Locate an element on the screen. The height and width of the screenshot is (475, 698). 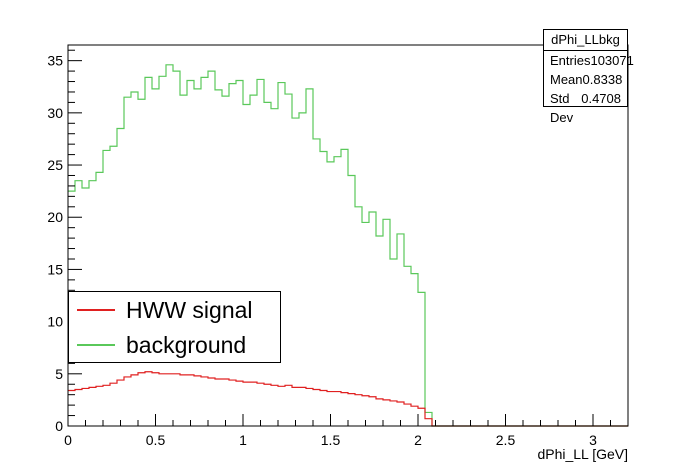
stats-row-entries: Entries 103071 is located at coordinates (589, 60).